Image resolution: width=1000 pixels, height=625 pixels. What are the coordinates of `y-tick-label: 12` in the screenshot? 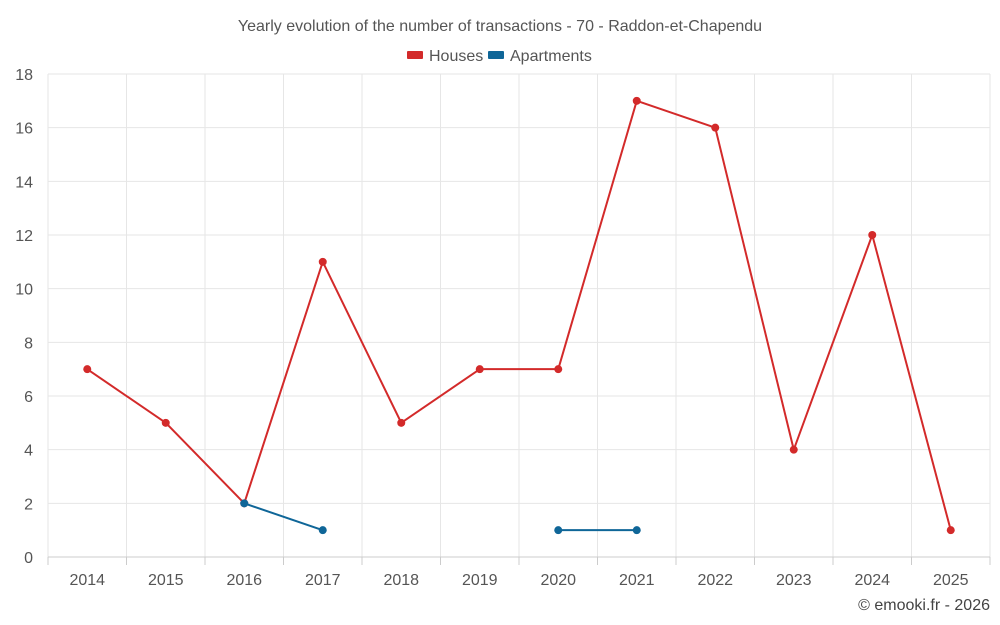 It's located at (24, 236).